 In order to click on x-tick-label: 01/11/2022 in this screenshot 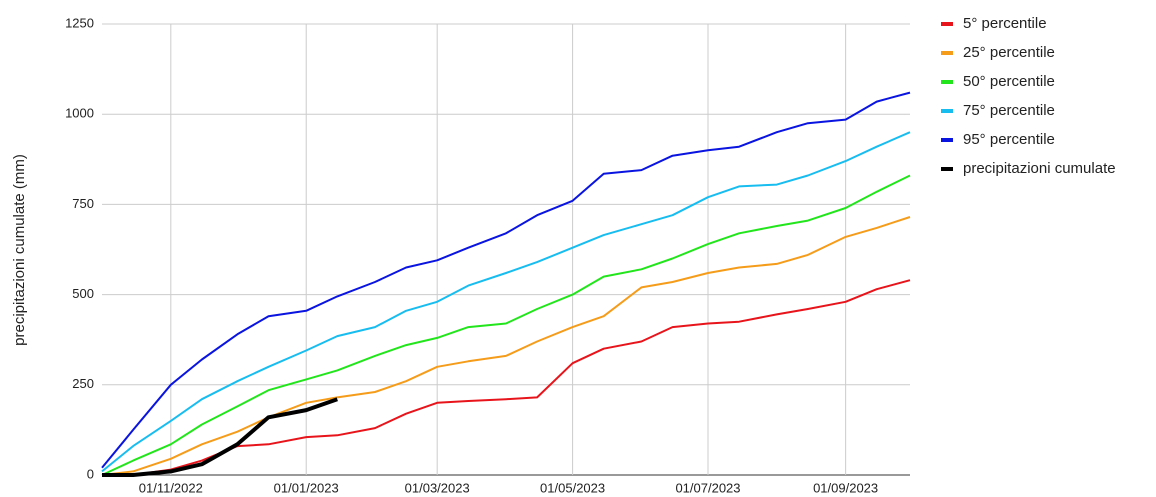, I will do `click(171, 487)`.